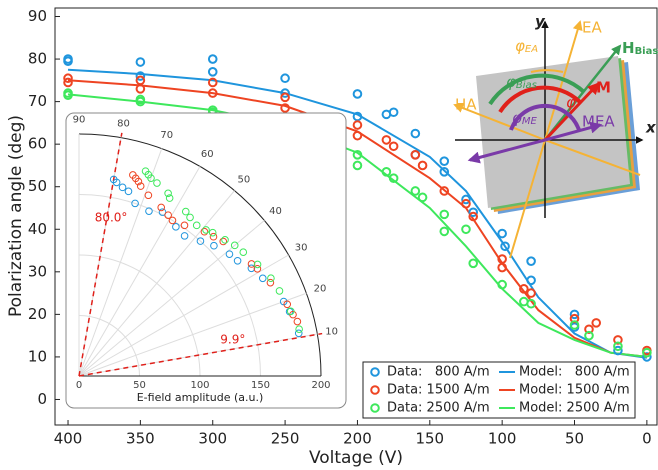 Image resolution: width=658 pixels, height=470 pixels. Describe the element at coordinates (79, 385) in the screenshot. I see `r-tick-label: 0` at that location.